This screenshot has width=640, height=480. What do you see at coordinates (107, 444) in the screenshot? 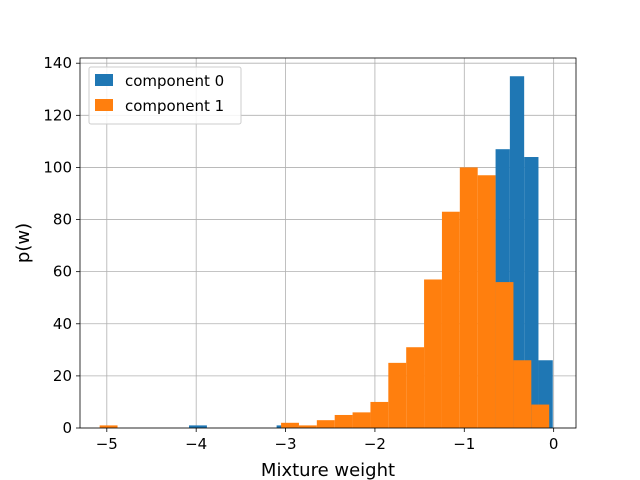
I see `x-tick-label: −5` at bounding box center [107, 444].